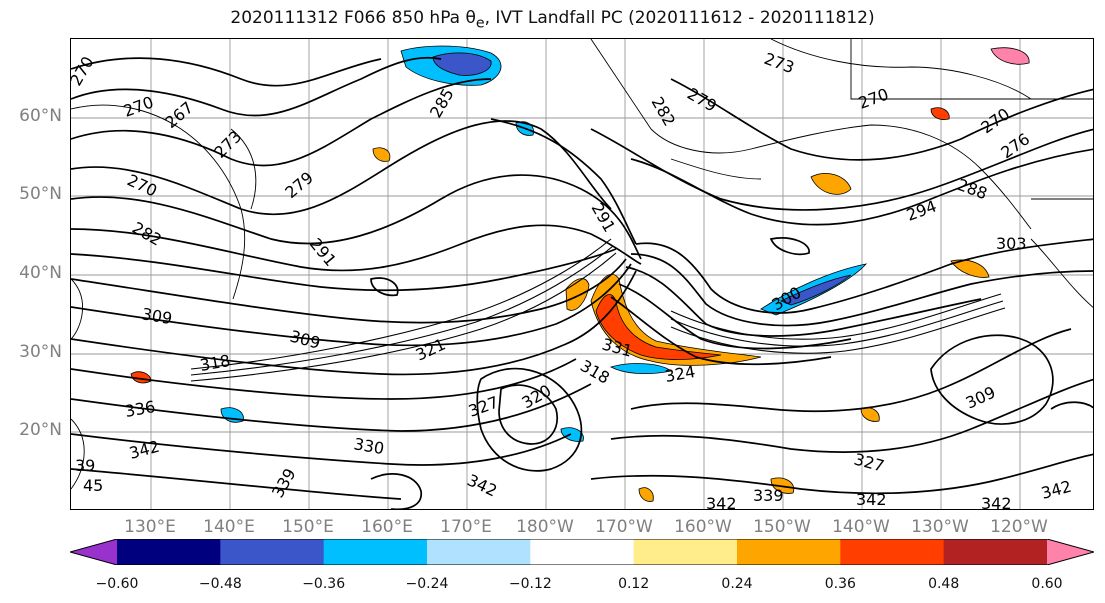 The height and width of the screenshot is (603, 1105). Describe the element at coordinates (861, 527) in the screenshot. I see `lon-label-140w: 140°W` at that location.